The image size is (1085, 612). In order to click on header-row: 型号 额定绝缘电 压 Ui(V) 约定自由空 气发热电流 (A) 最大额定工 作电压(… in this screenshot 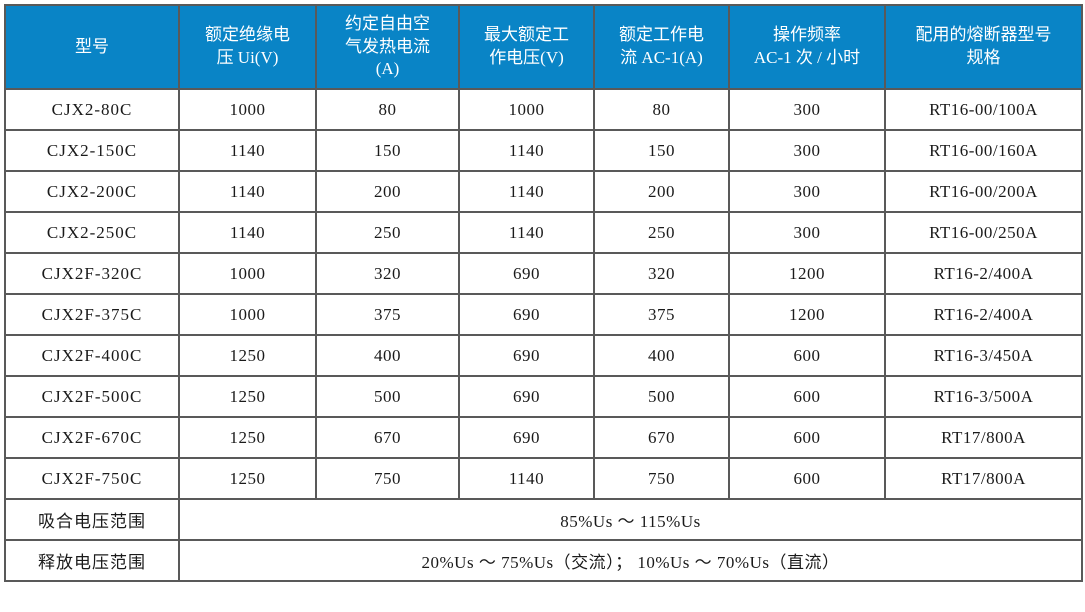, I will do `click(543, 47)`.